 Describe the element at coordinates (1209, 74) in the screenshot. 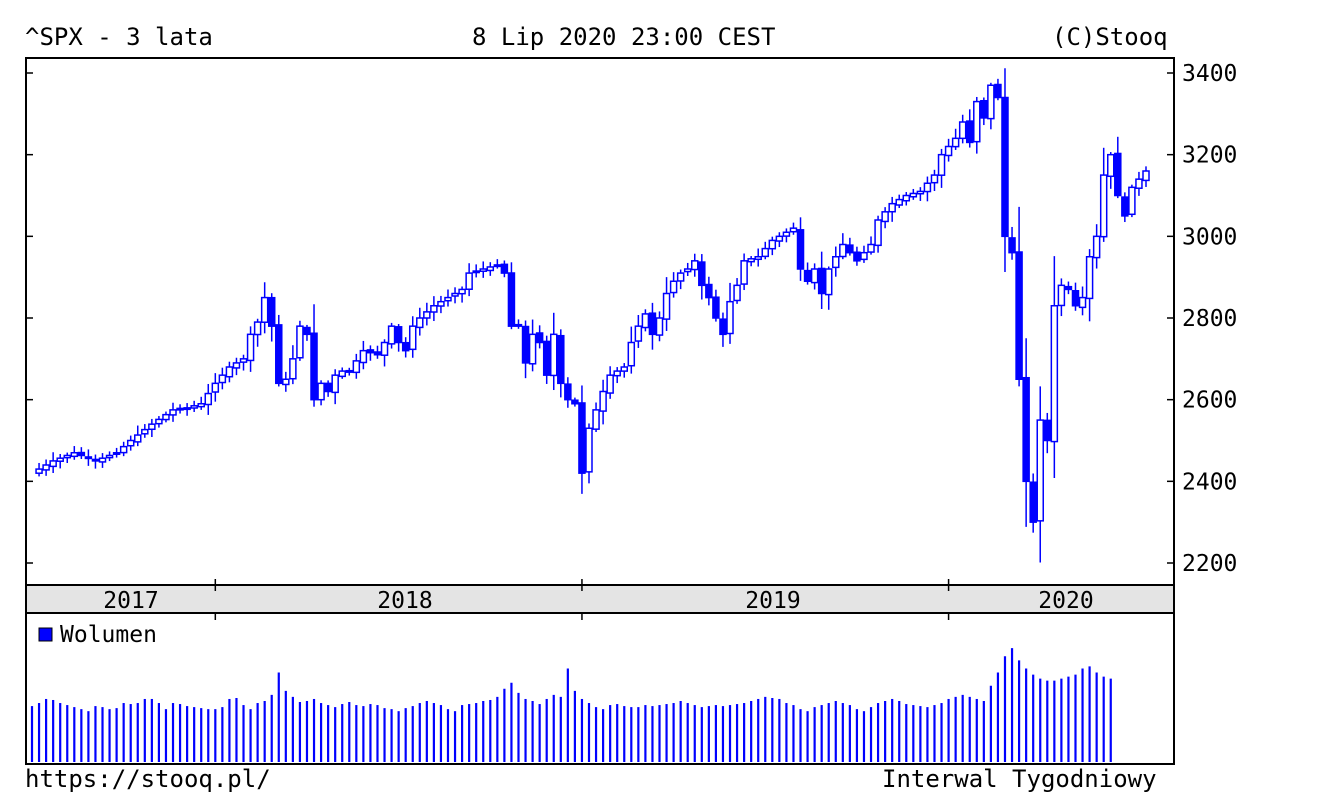

I see `y-tick-label: 3400` at that location.